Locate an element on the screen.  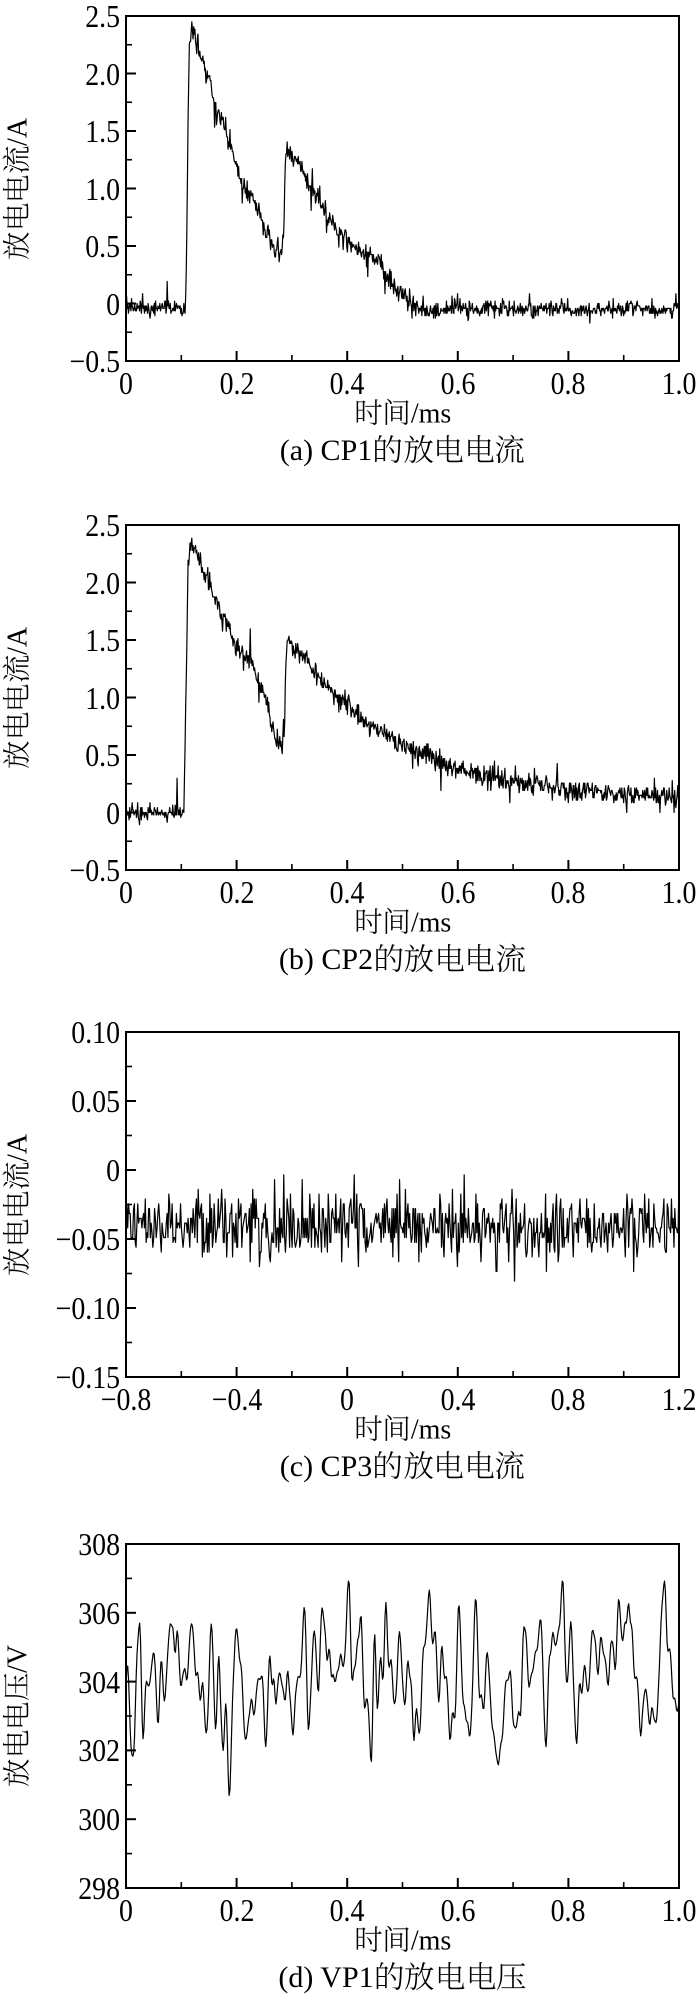
plot-frame-d is located at coordinates (402, 1716).